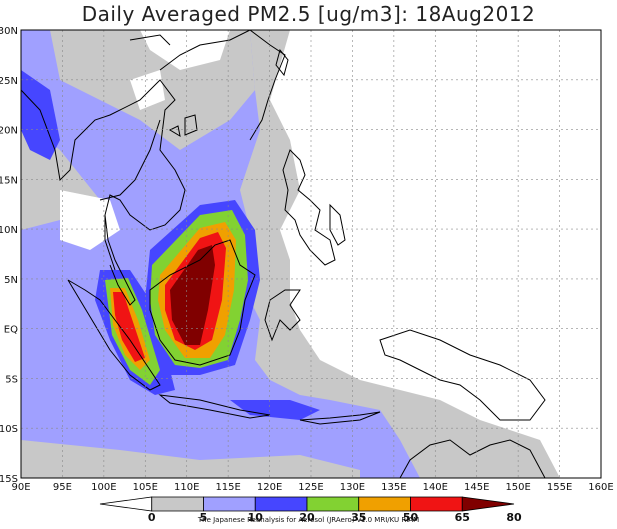 This screenshot has width=617, height=529. Describe the element at coordinates (256, 517) in the screenshot. I see `colorbar-level-label: 10` at that location.